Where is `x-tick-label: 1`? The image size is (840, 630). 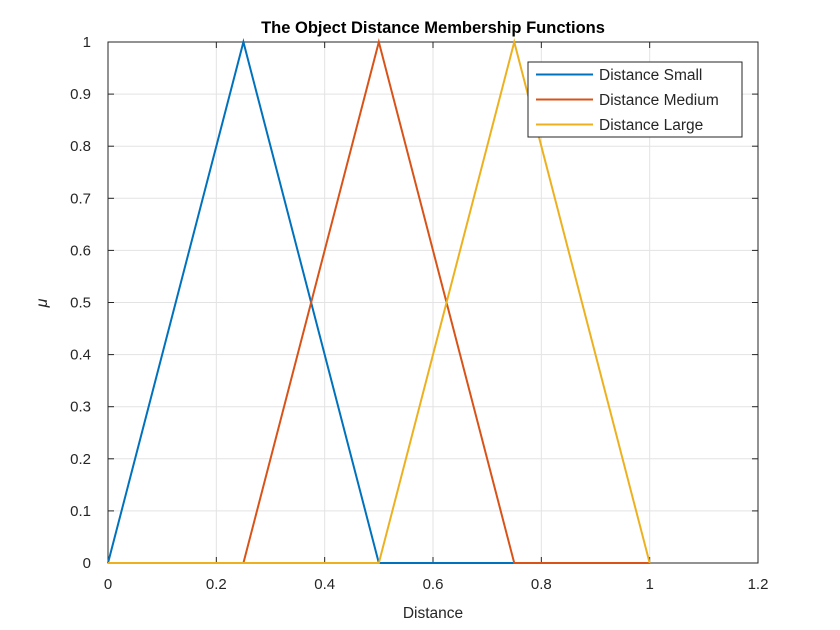 x-tick-label: 1 is located at coordinates (649, 584).